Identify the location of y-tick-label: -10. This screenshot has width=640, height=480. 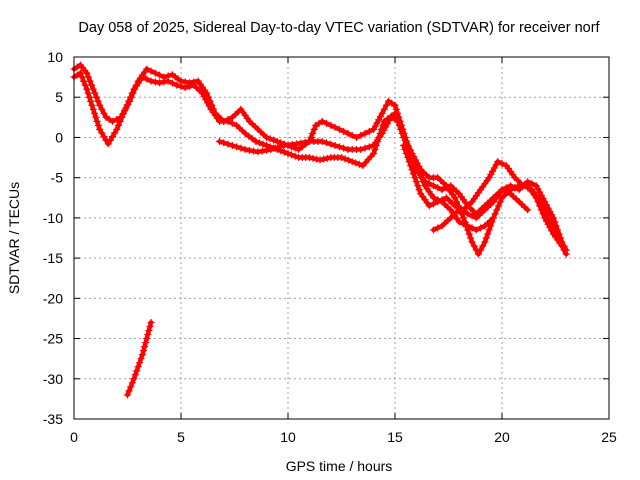
(53, 218).